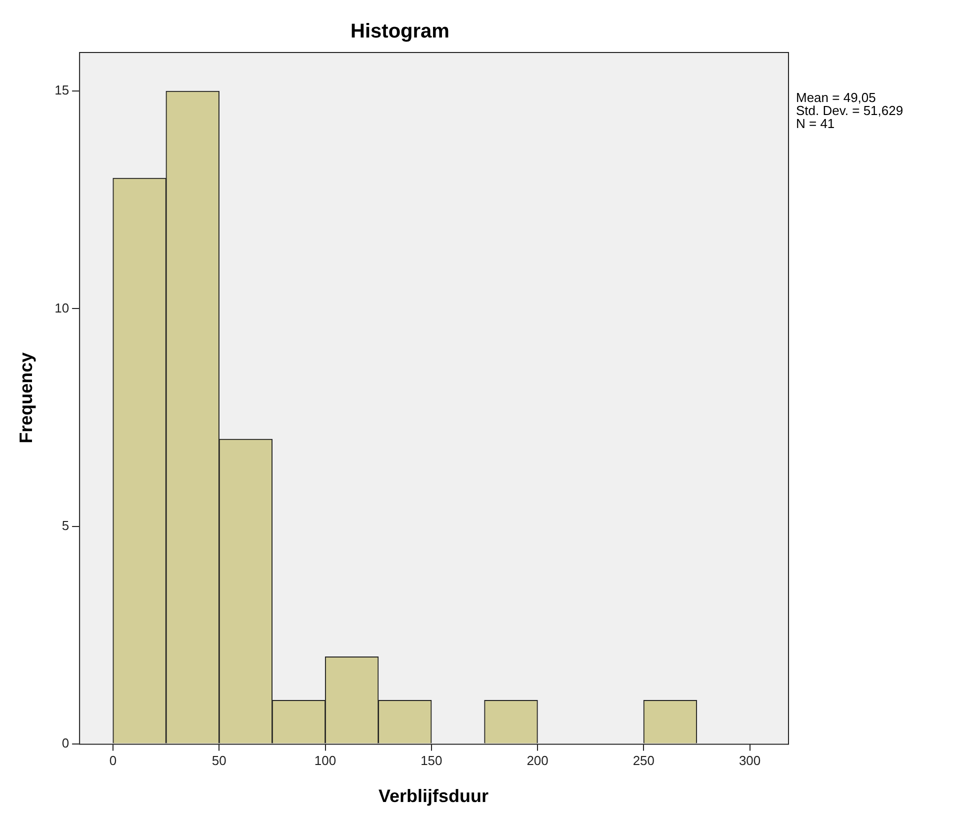  What do you see at coordinates (325, 760) in the screenshot?
I see `x-tick-label: 100` at bounding box center [325, 760].